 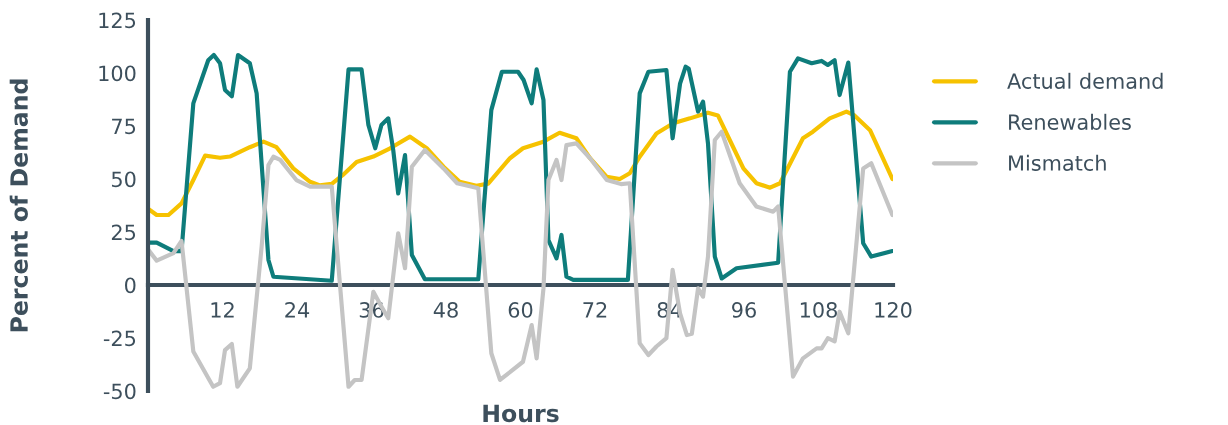 I want to click on y-tick-label: 25, so click(x=123, y=232).